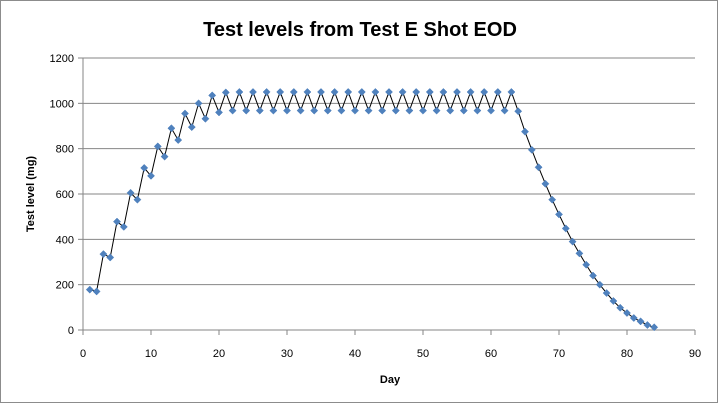 The image size is (718, 404). What do you see at coordinates (360, 30) in the screenshot?
I see `chart-title: Test levels from Test E Shot EOD` at bounding box center [360, 30].